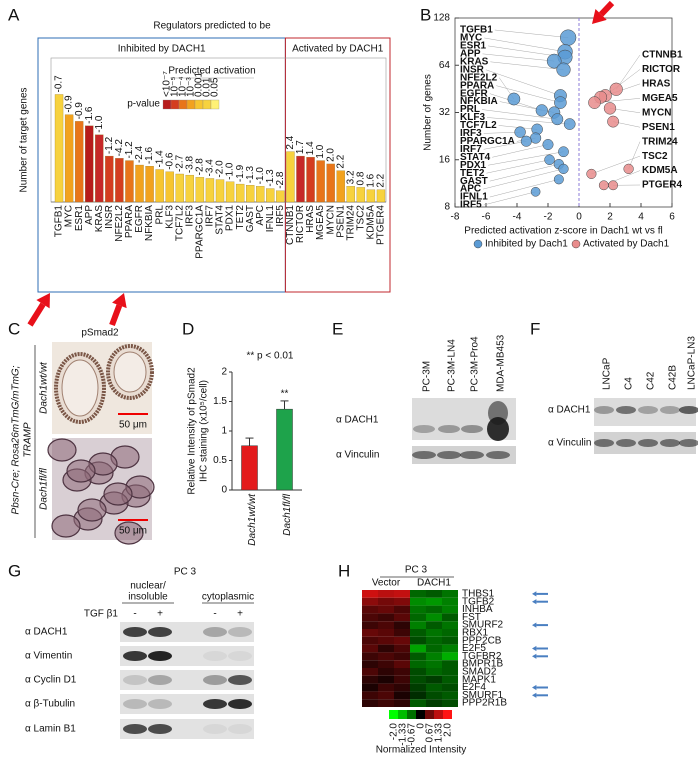 The image size is (698, 757). I want to click on x-tick-label: PSEN1, so click(340, 221).